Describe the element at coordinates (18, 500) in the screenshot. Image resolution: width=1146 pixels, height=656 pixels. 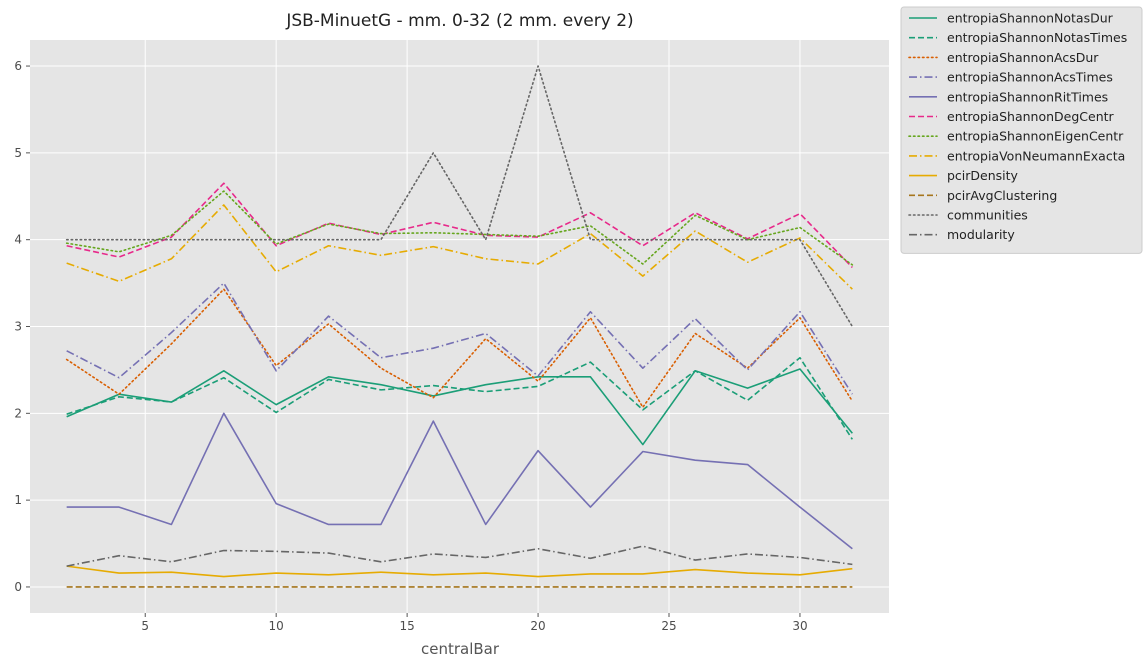
I see `y-tick-label: 1` at that location.